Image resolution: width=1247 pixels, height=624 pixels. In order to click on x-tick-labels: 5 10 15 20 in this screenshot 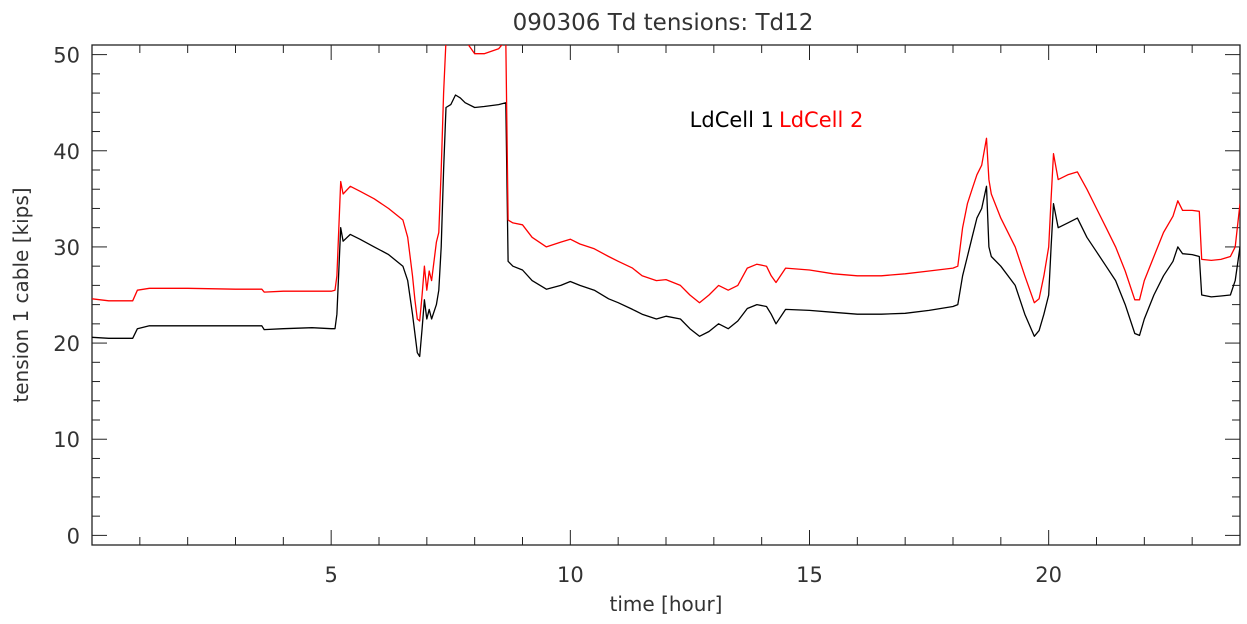, I will do `click(693, 575)`.